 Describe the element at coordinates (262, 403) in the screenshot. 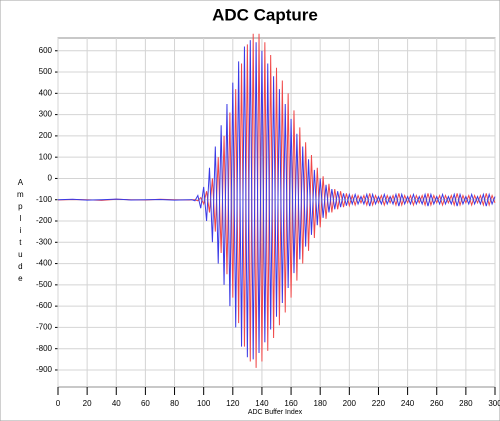

I see `x-tick-label: 140` at that location.